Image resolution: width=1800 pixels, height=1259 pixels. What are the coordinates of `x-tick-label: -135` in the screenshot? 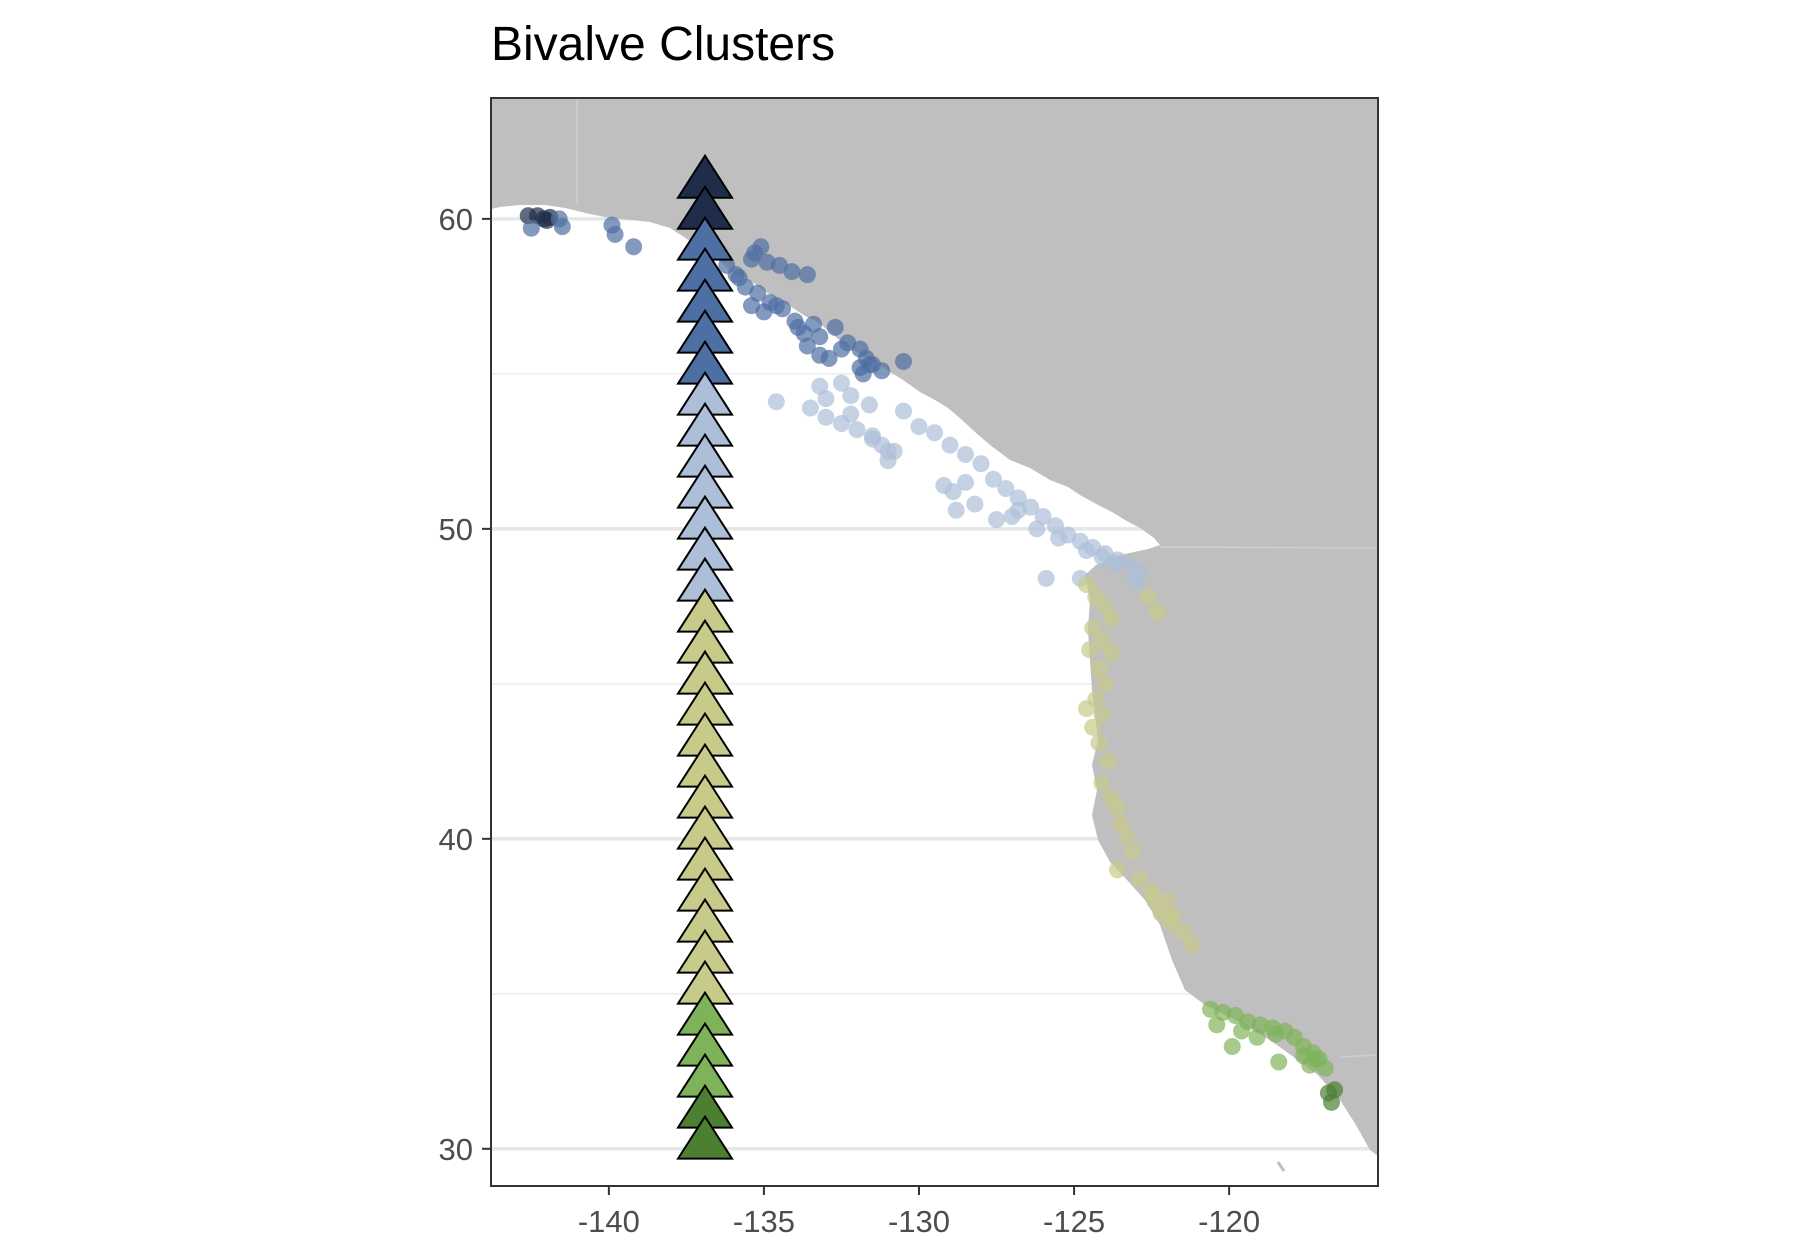 It's located at (764, 1221).